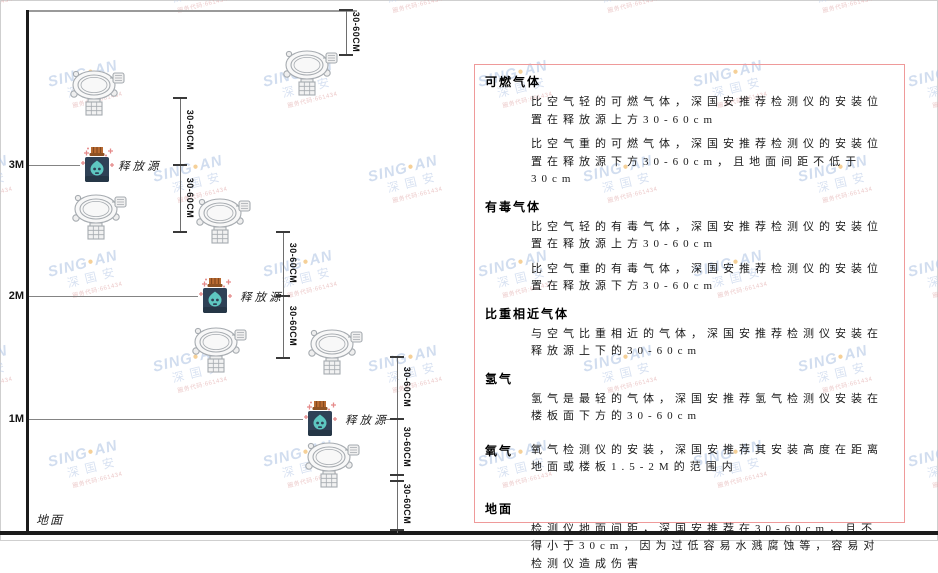 The width and height of the screenshot is (938, 573). Describe the element at coordinates (27, 271) in the screenshot. I see `wall-line` at that location.